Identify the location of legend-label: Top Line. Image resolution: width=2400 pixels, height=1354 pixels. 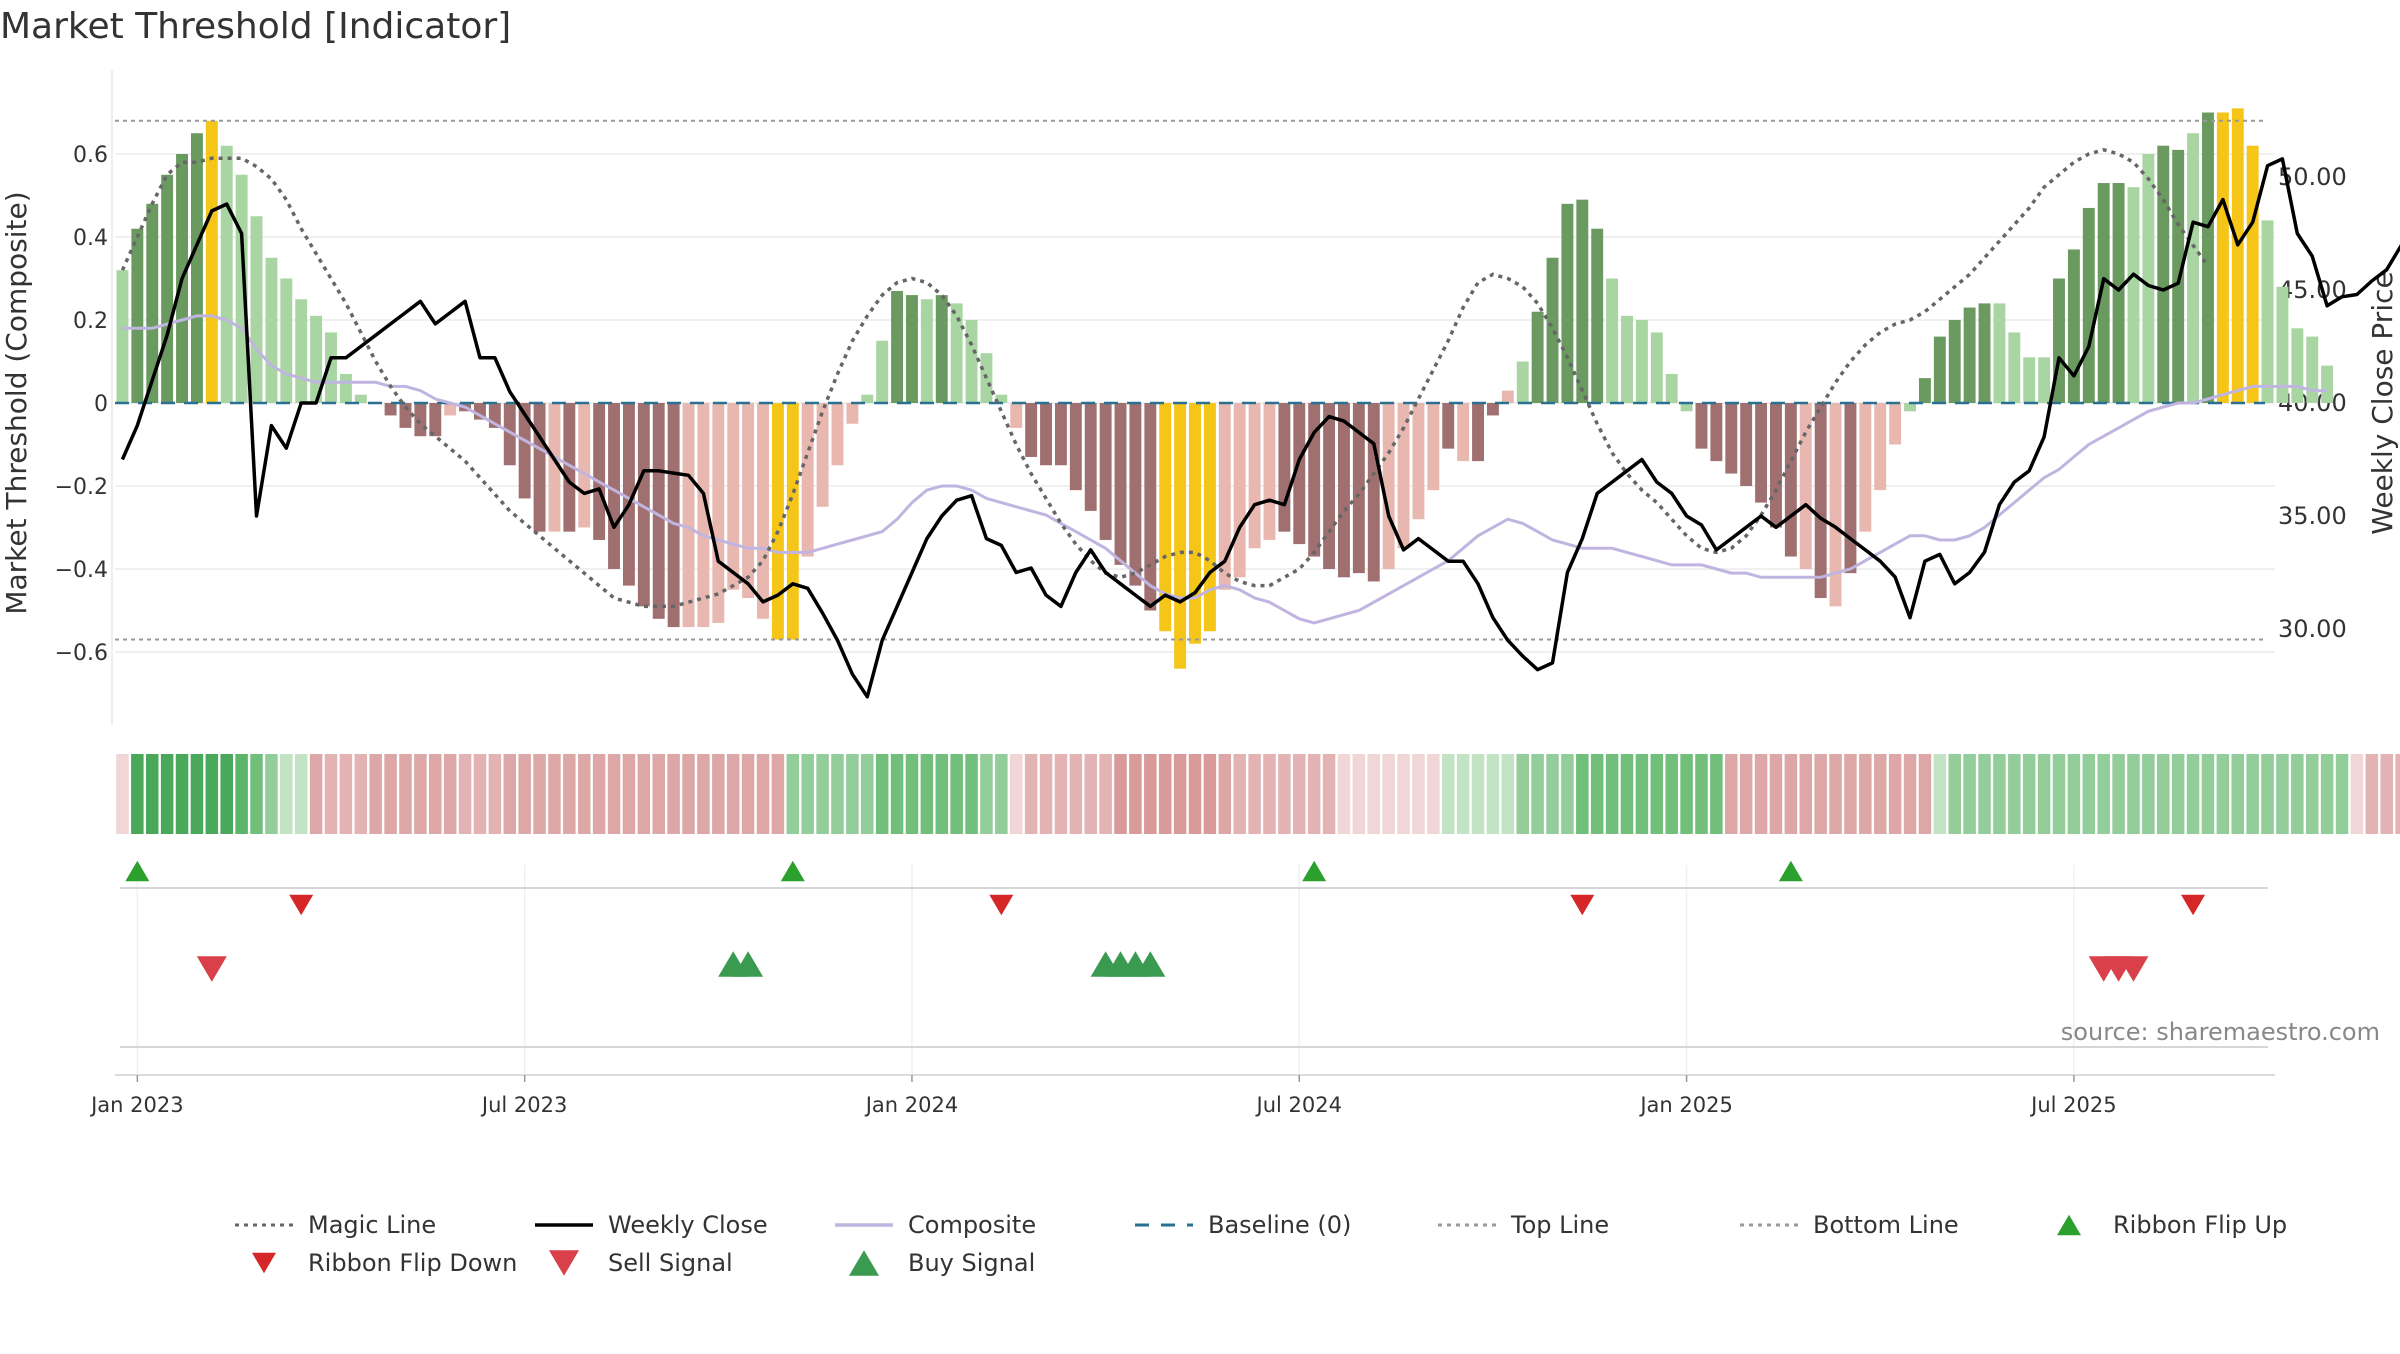
(1559, 1225).